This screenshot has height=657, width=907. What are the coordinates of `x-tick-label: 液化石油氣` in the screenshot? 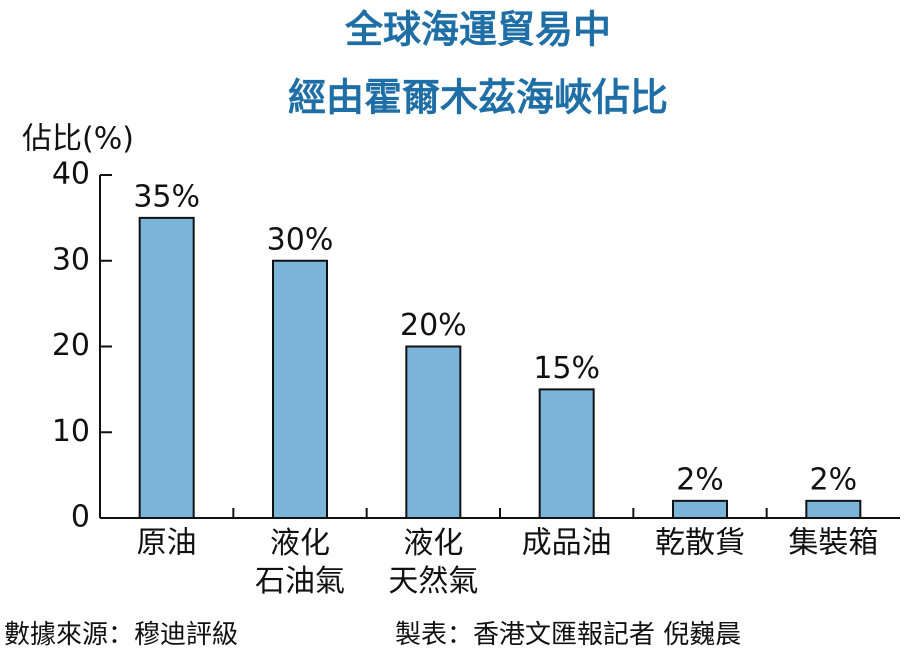 It's located at (300, 562).